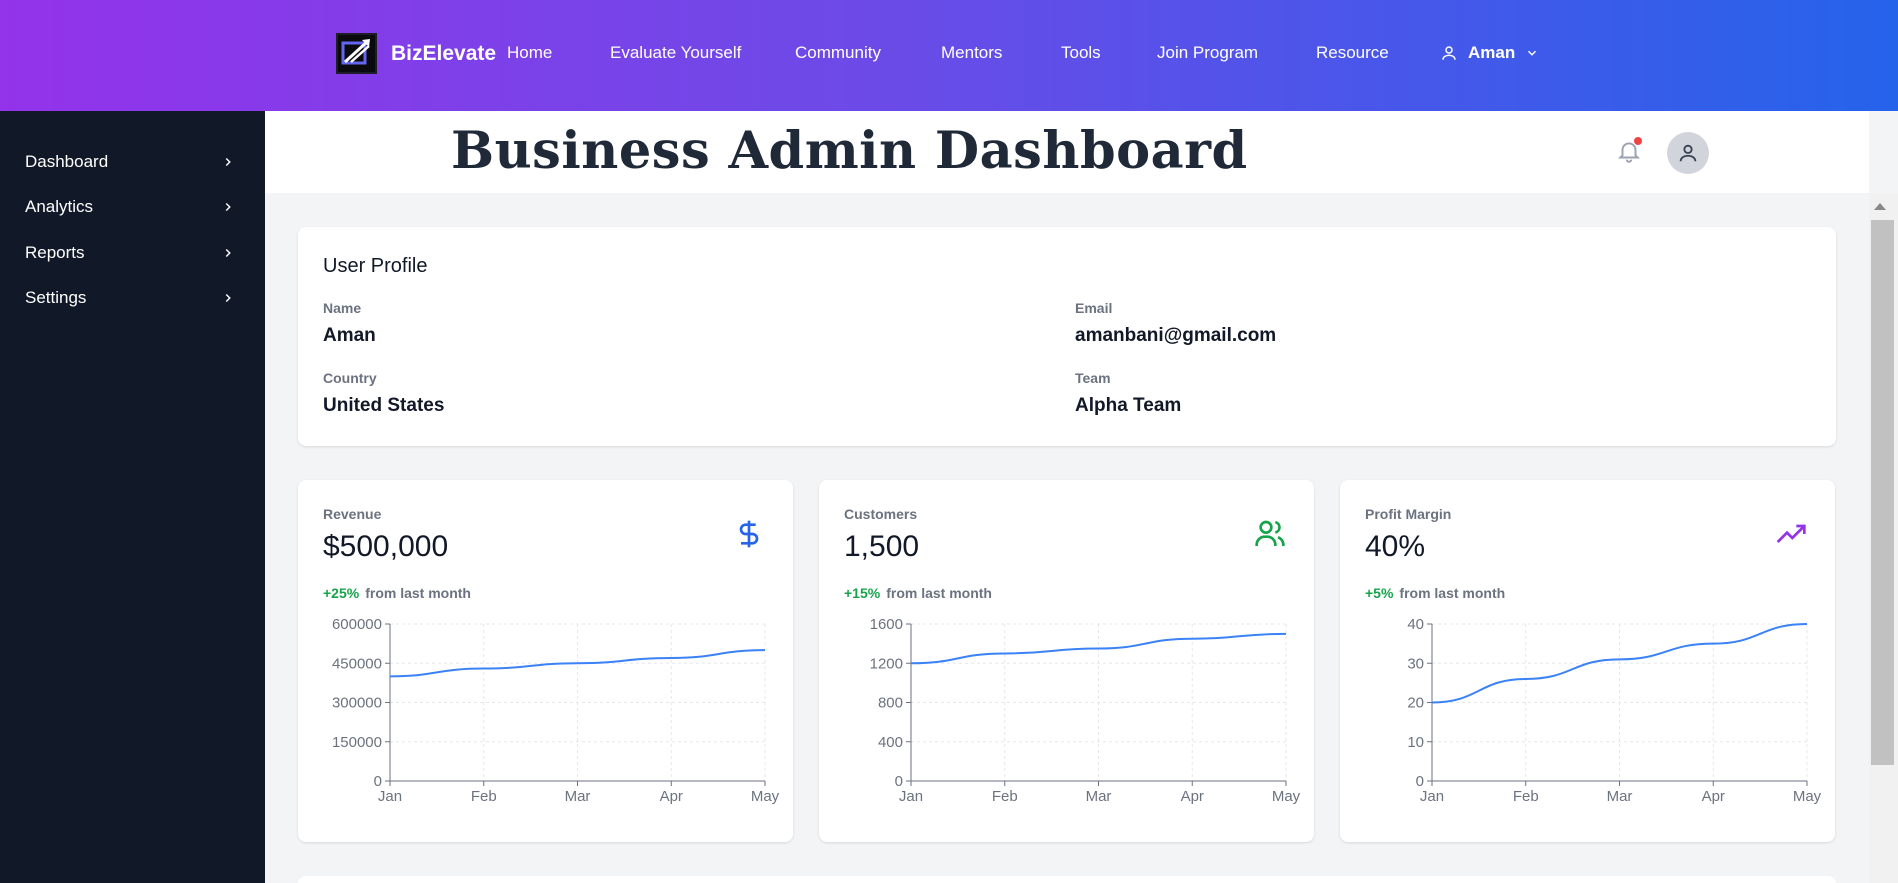 The height and width of the screenshot is (883, 1898). What do you see at coordinates (384, 405) in the screenshot?
I see `country-value: United States` at bounding box center [384, 405].